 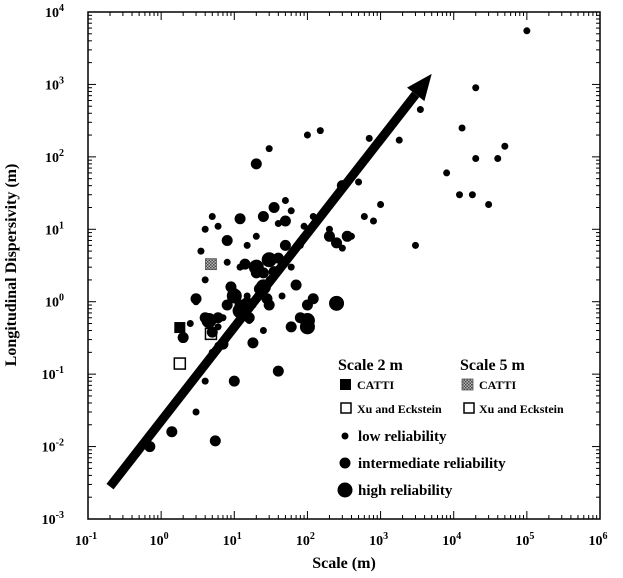 What do you see at coordinates (341, 540) in the screenshot?
I see `x-tick-labels: 10⁻¹ 10⁰ 10¹ 10² 10³ 10⁴ 10⁵ 10⁶` at bounding box center [341, 540].